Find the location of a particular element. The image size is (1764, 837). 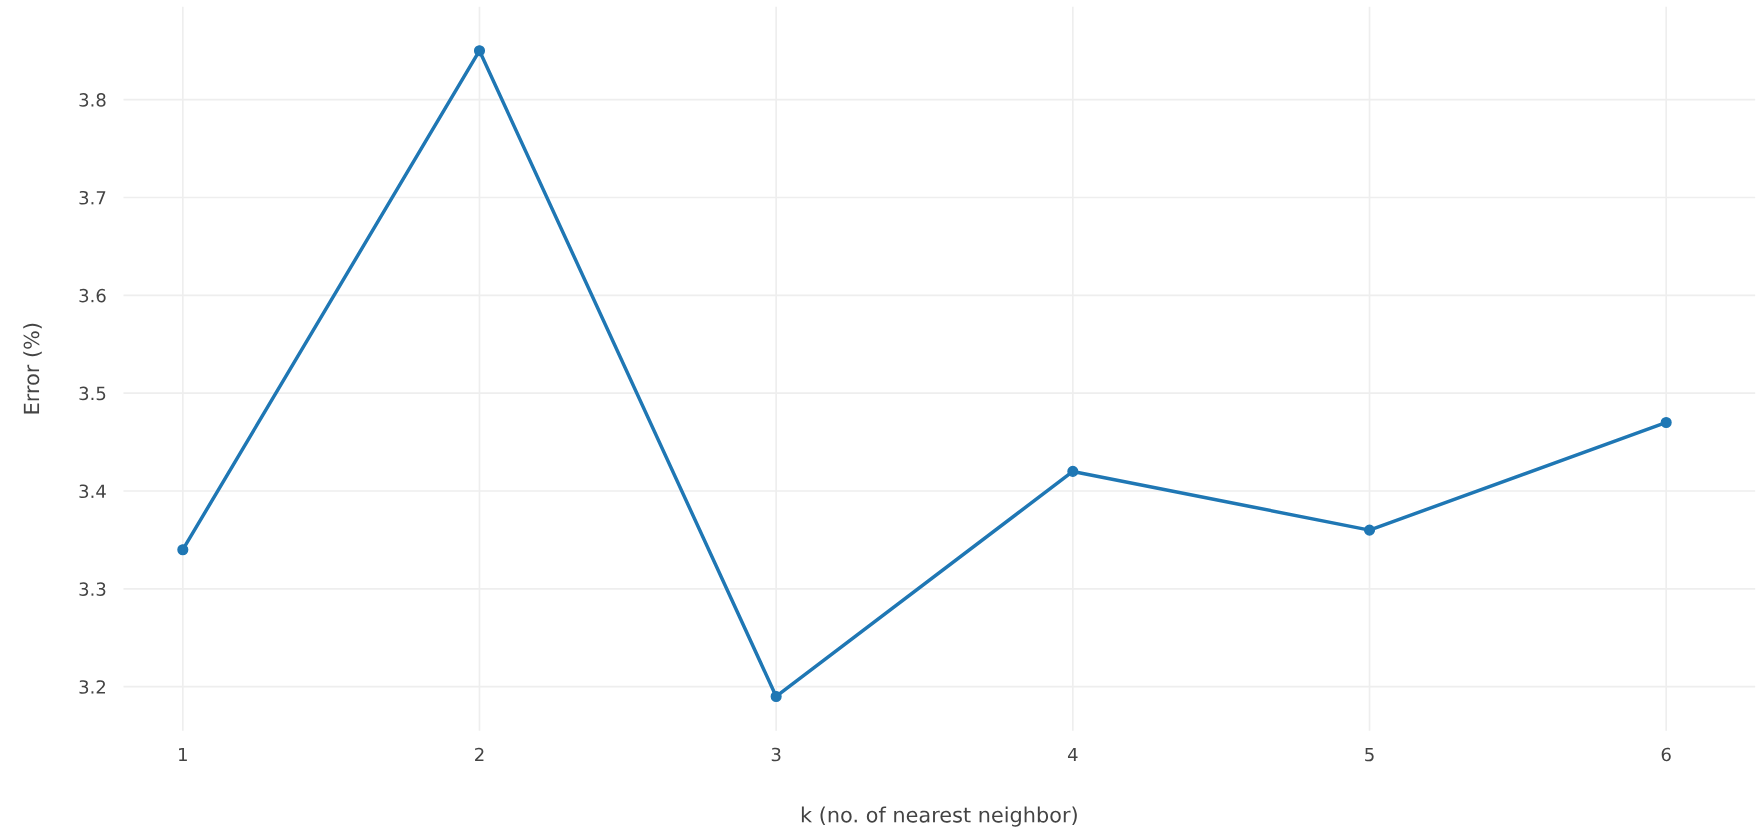

x-axis-title: k (no. of nearest neighbor) is located at coordinates (939, 816).